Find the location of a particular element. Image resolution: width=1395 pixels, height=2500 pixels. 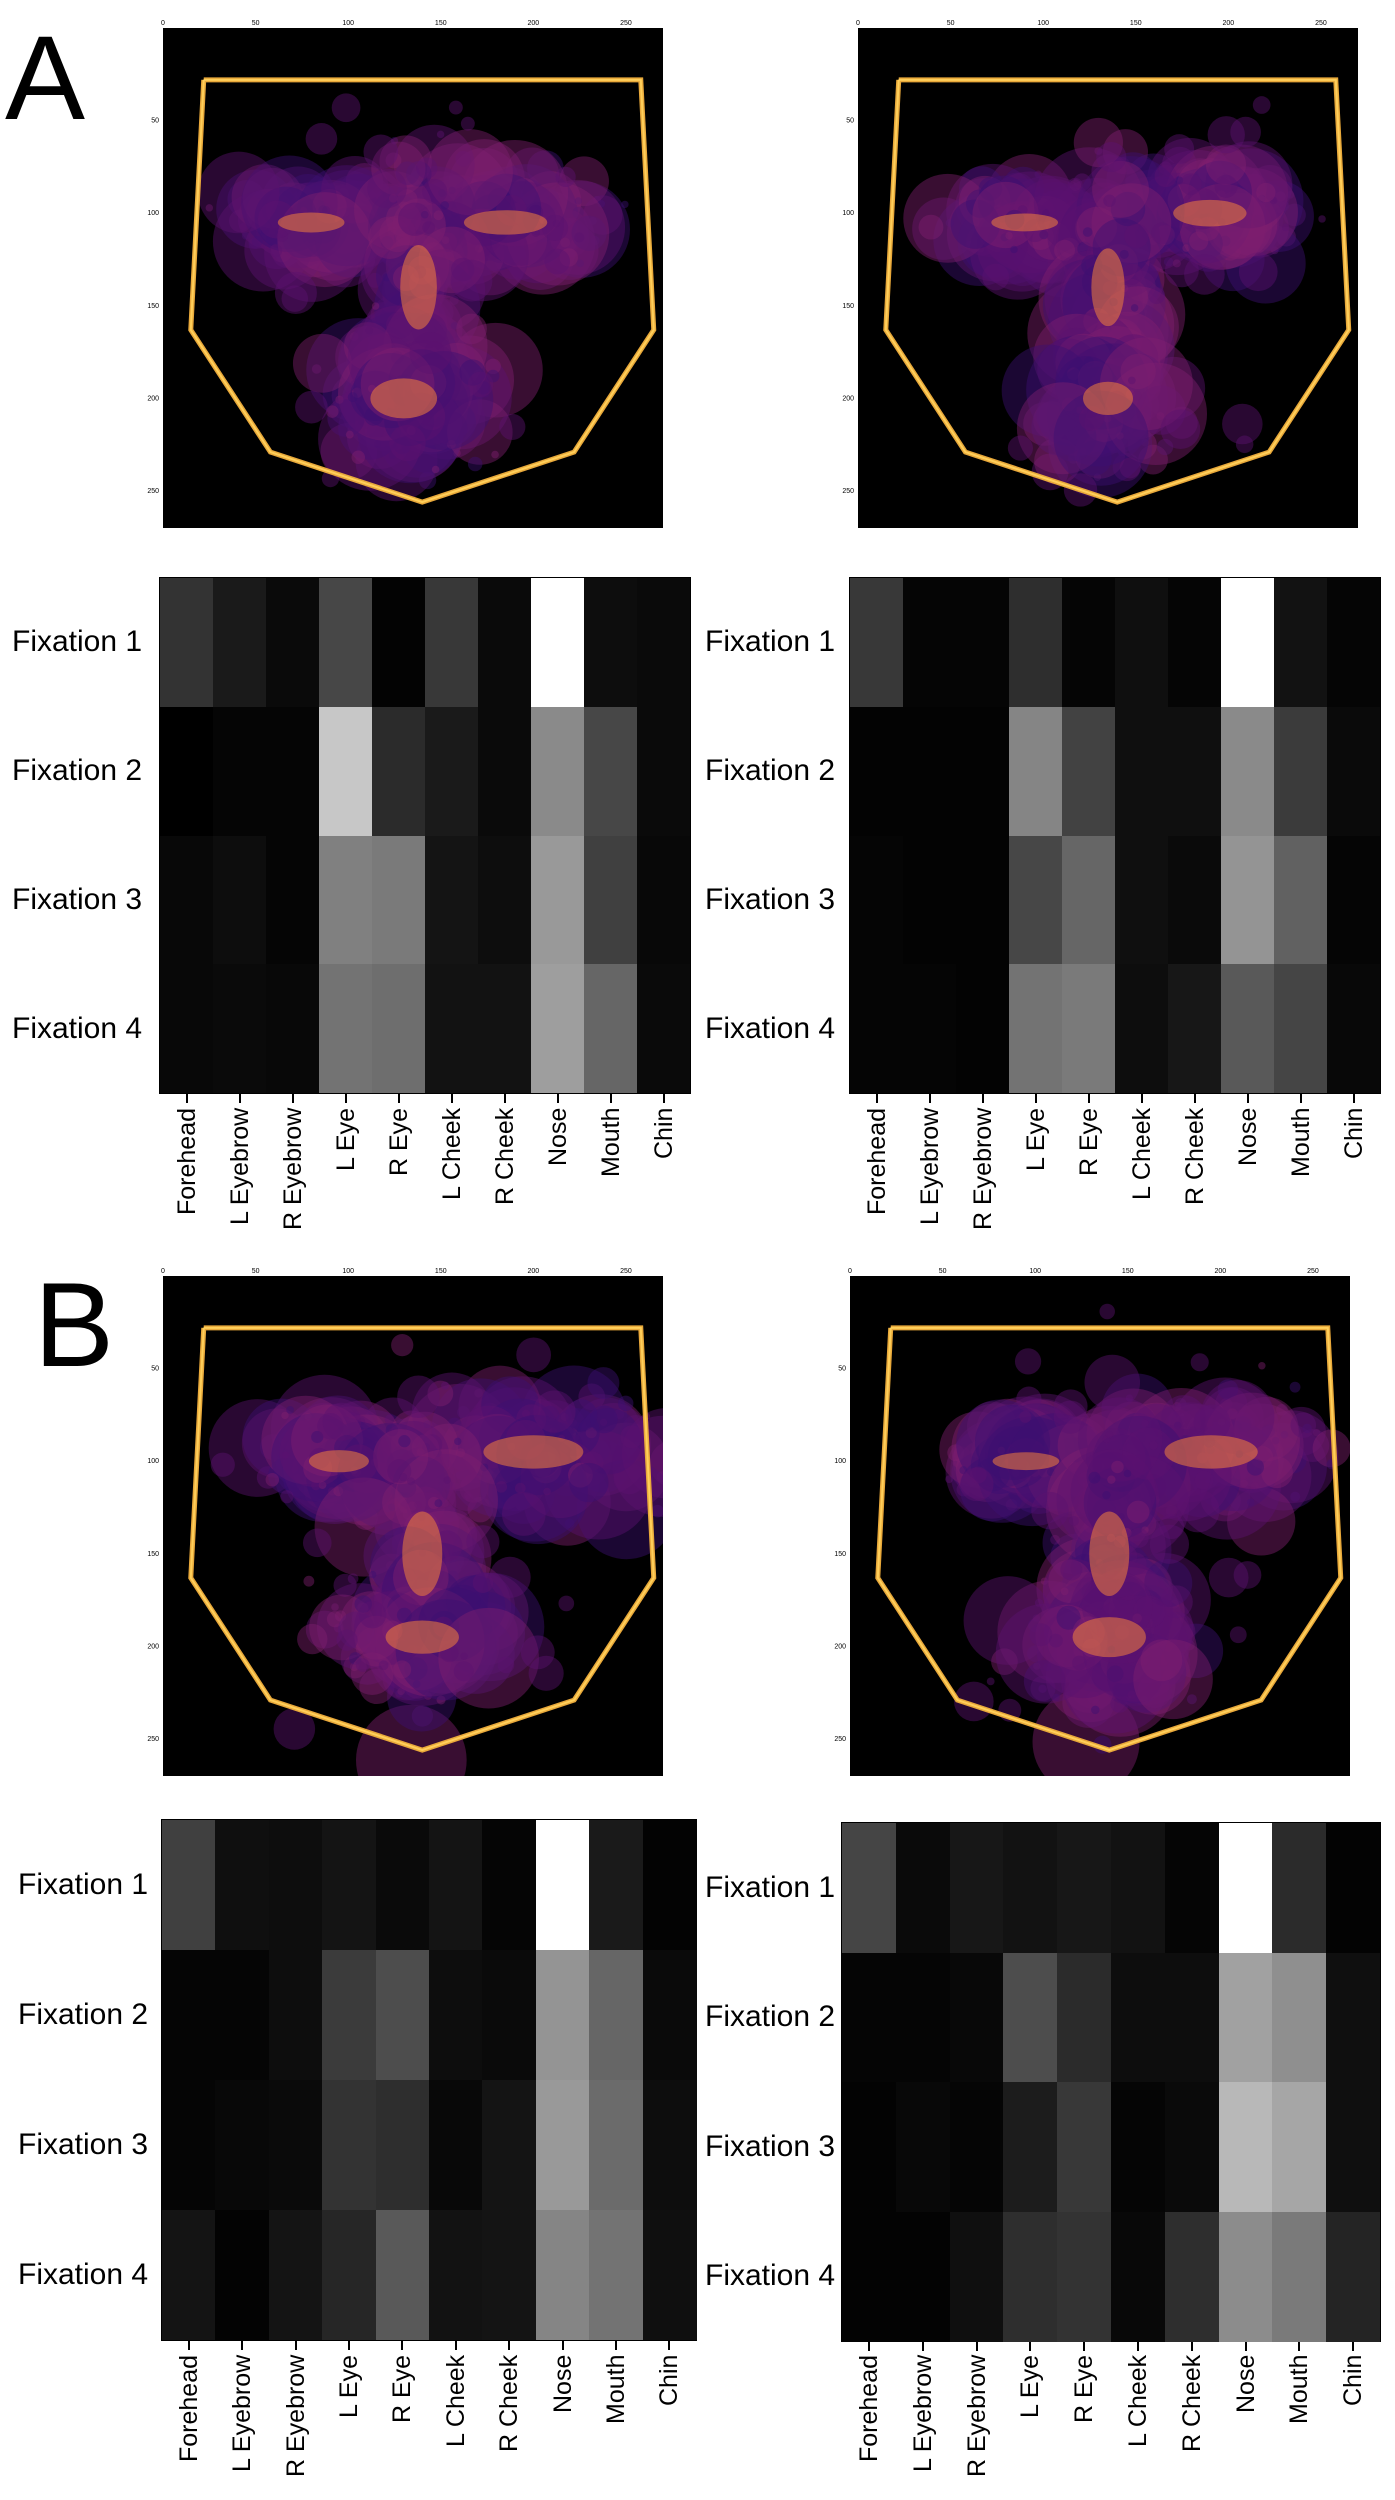

fixation-density-core is located at coordinates (1210, 213).